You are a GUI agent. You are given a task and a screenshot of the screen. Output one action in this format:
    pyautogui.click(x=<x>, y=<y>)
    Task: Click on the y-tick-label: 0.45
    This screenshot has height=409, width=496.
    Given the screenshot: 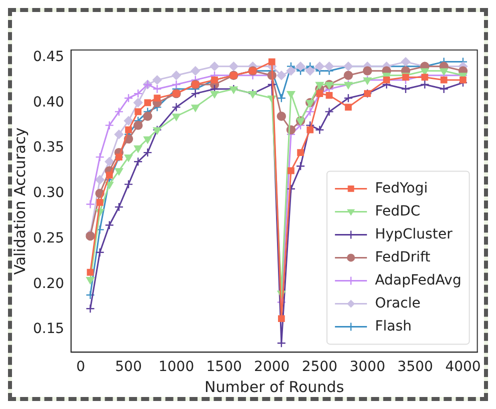 What is the action you would take?
    pyautogui.click(x=48, y=56)
    